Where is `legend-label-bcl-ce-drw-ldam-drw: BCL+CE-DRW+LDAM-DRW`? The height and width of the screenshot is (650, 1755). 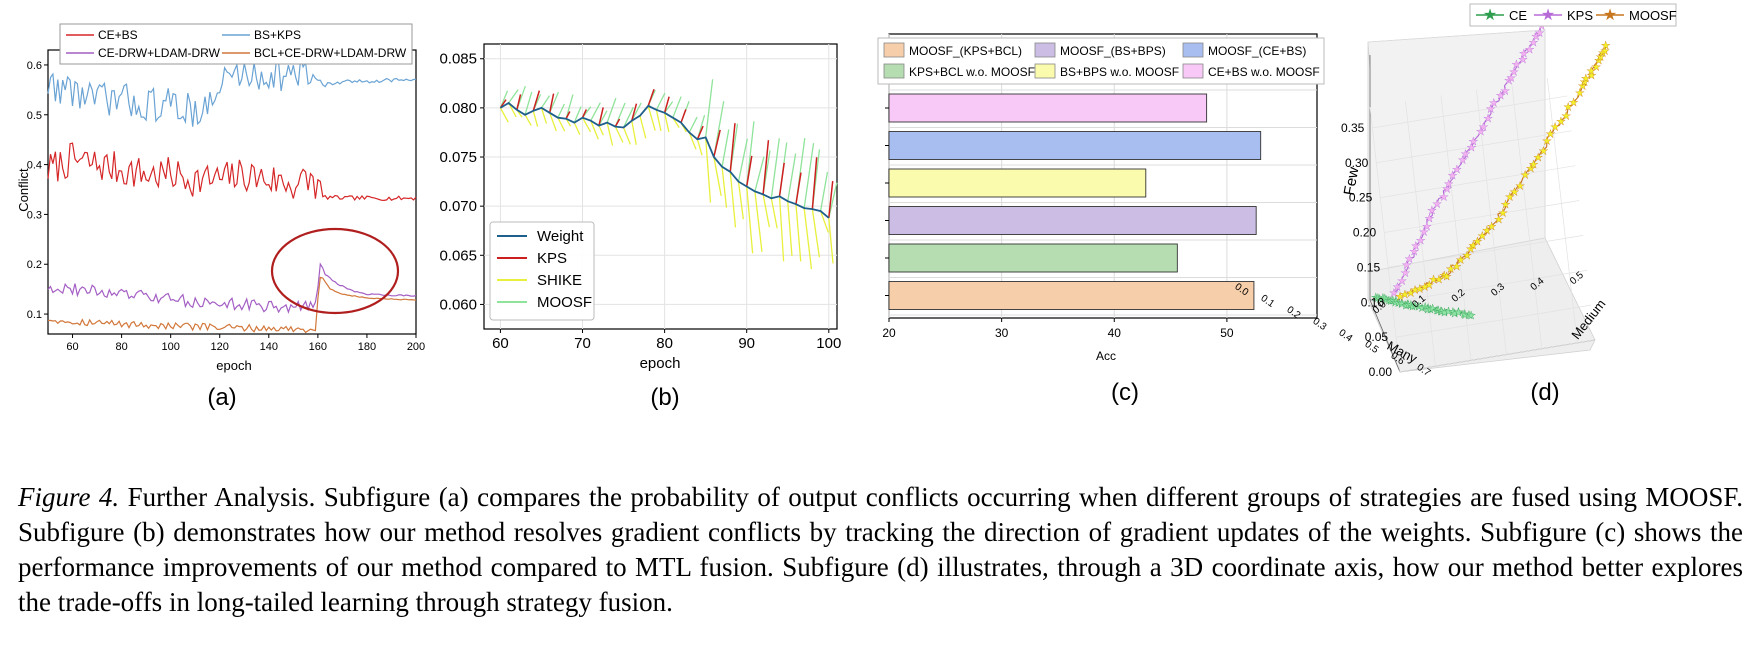
legend-label-bcl-ce-drw-ldam-drw: BCL+CE-DRW+LDAM-DRW is located at coordinates (330, 53).